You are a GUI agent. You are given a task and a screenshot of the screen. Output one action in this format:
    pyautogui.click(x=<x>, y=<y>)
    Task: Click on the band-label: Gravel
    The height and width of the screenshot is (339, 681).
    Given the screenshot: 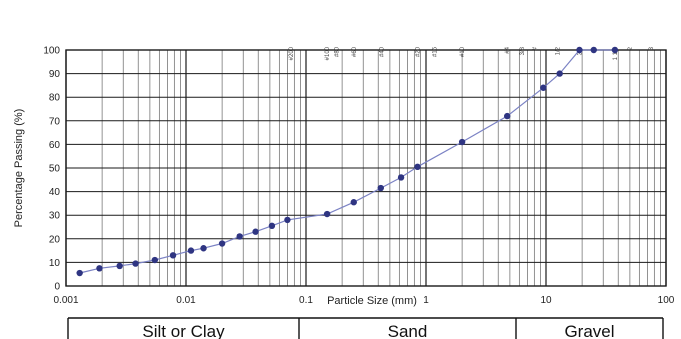 What is the action you would take?
    pyautogui.click(x=589, y=330)
    